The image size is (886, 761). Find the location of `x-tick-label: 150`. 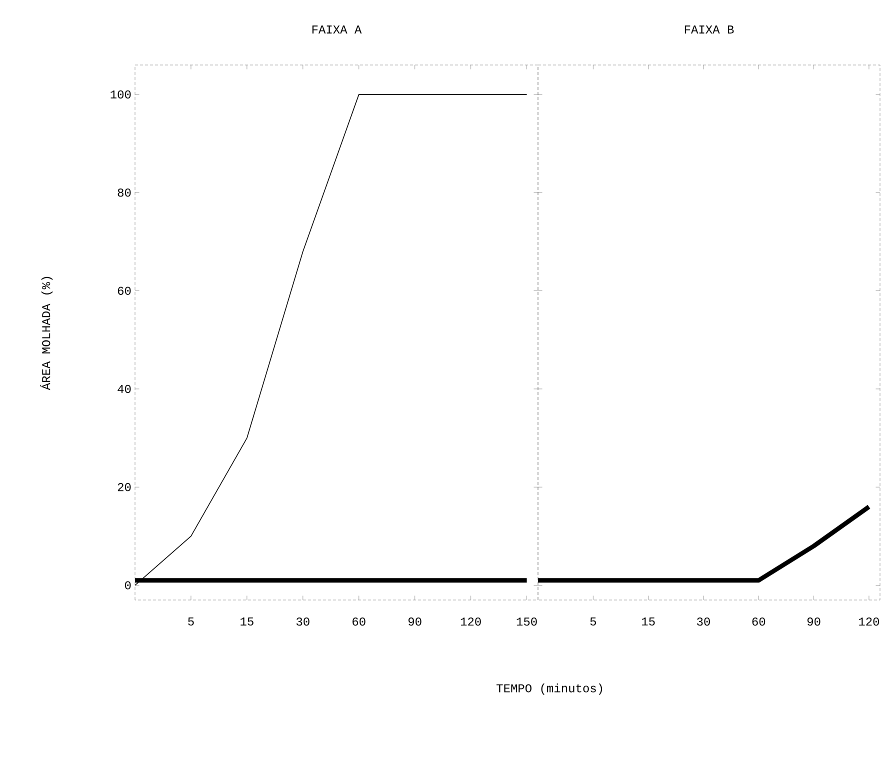

x-tick-label: 150 is located at coordinates (526, 622).